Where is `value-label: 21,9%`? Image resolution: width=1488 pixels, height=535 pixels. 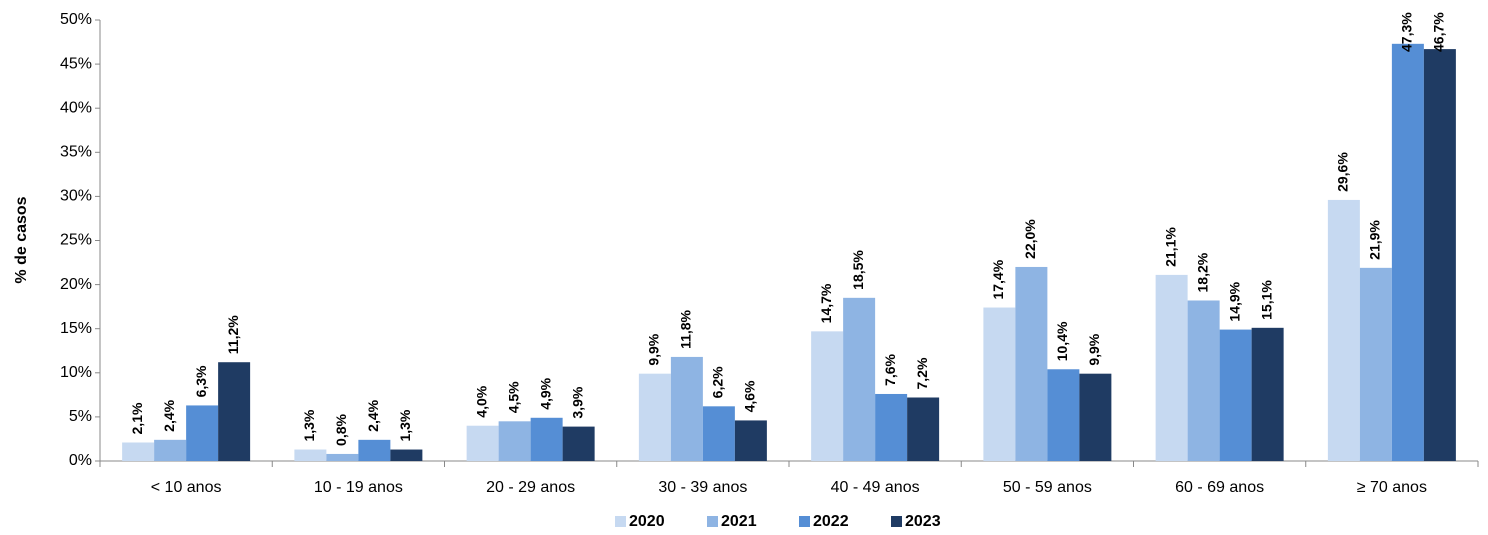 value-label: 21,9% is located at coordinates (1375, 240).